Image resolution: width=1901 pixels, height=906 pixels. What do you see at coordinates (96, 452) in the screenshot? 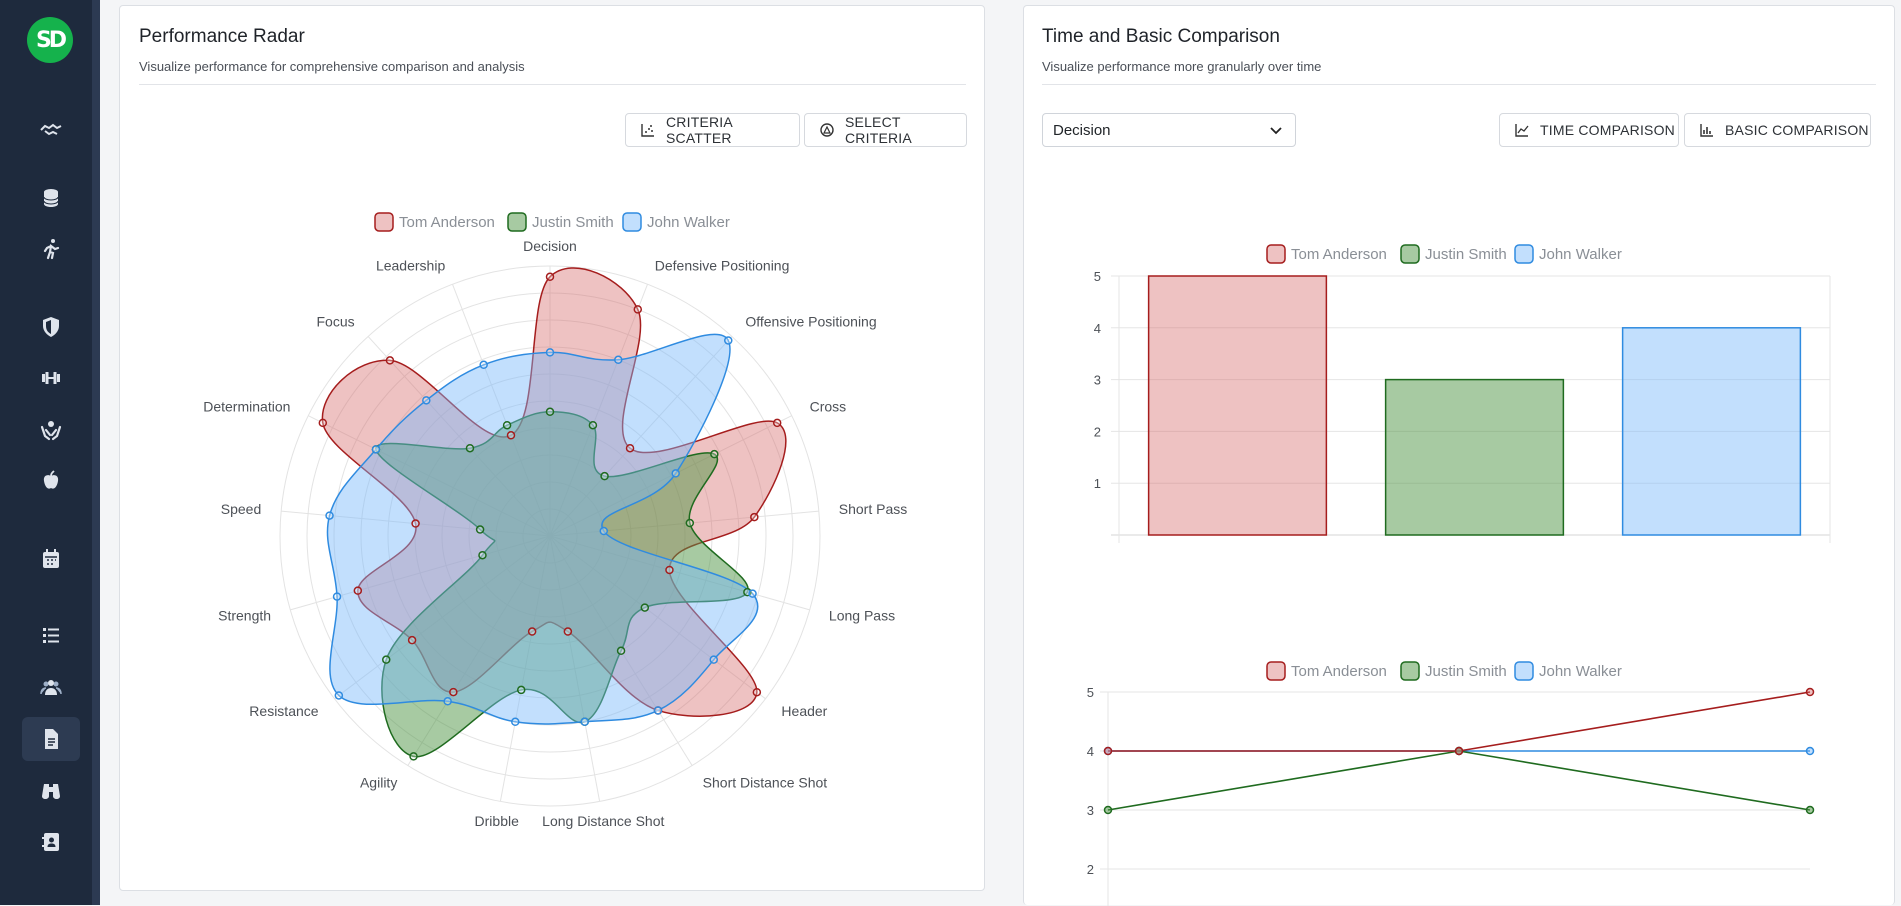
I see `sidebar-scrollbar` at bounding box center [96, 452].